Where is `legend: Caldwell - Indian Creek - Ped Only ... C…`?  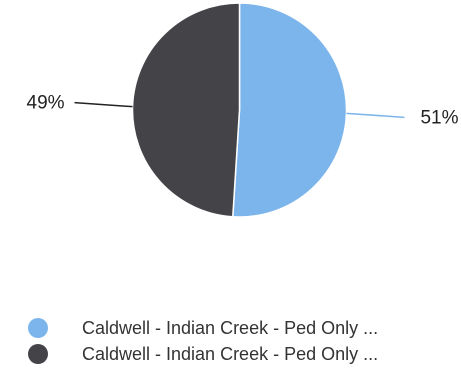 legend: Caldwell - Indian Creek - Ped Only ... C… is located at coordinates (243, 341).